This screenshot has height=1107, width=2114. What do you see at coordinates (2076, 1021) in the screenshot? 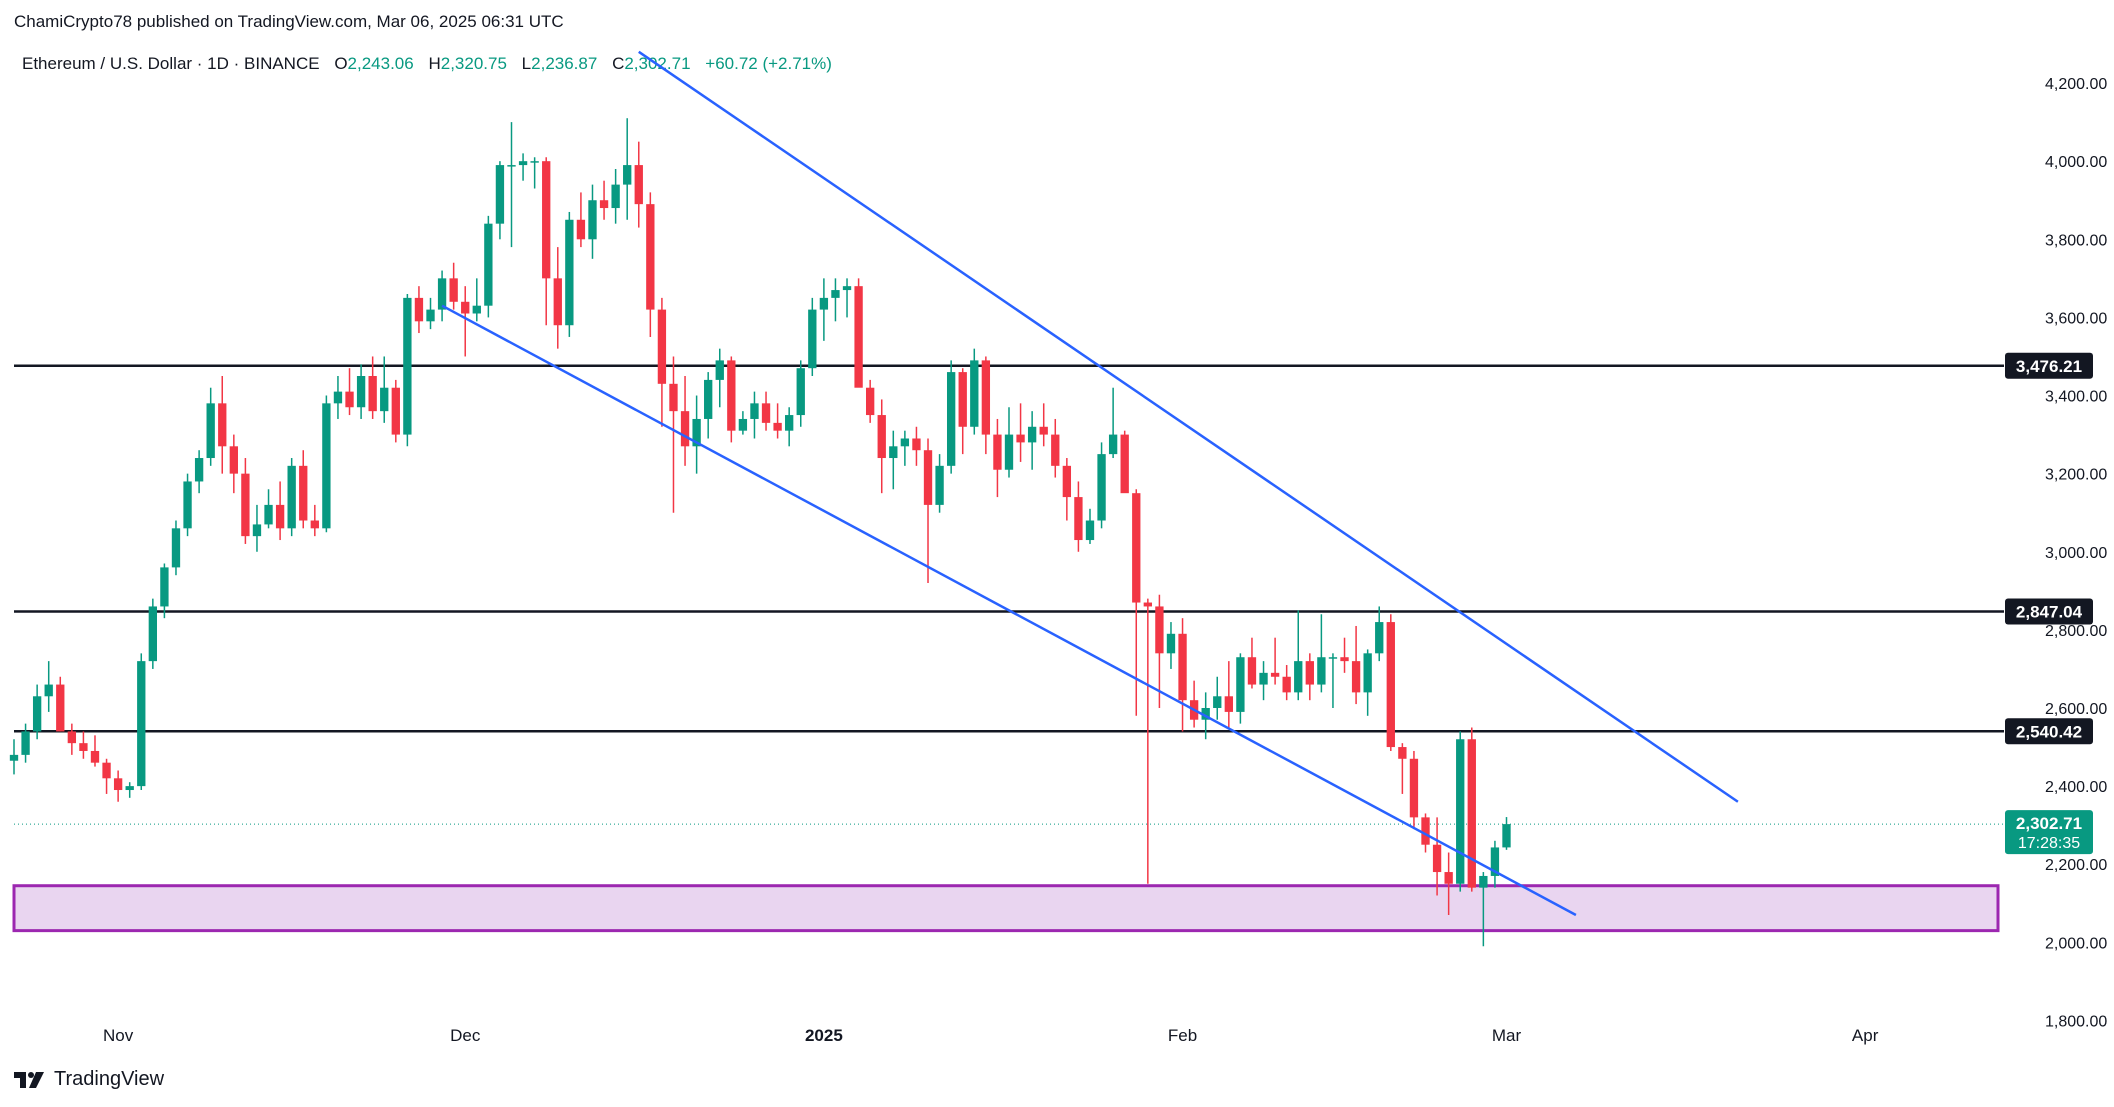
I see `price-tick-label: 1,800.00` at bounding box center [2076, 1021].